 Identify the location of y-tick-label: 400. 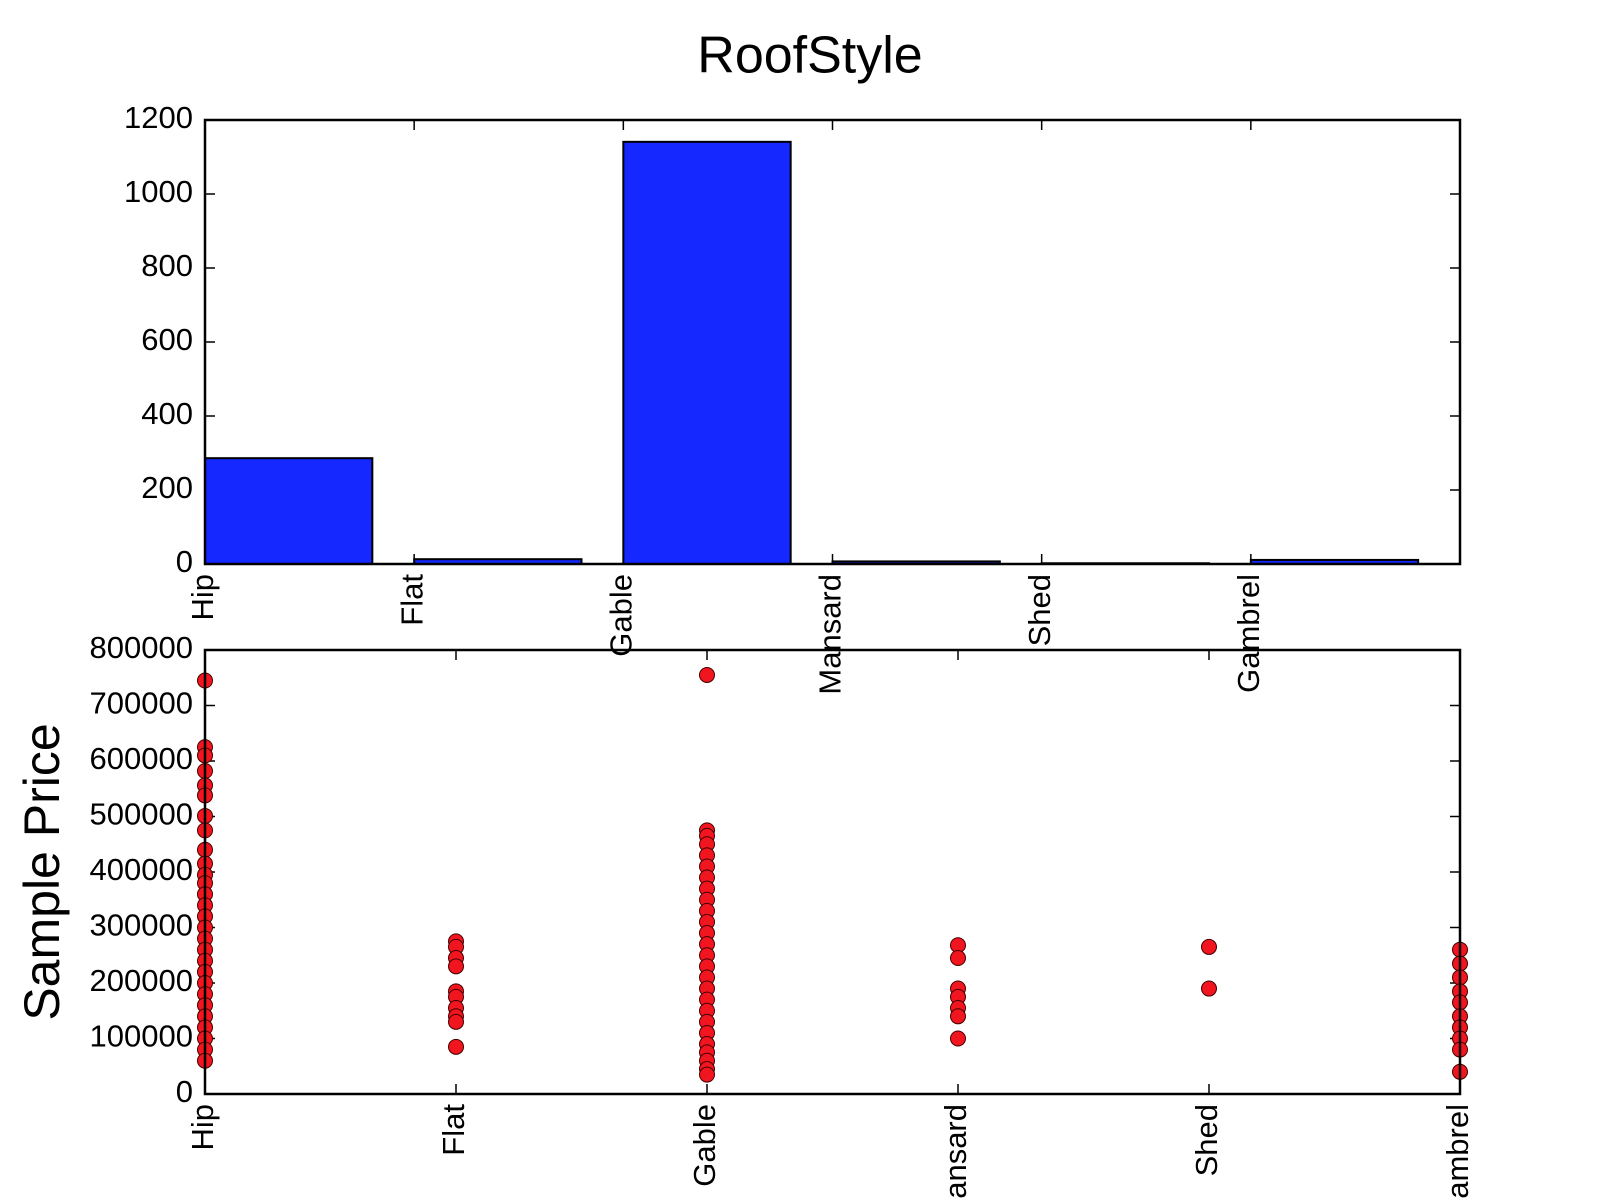
(167, 413).